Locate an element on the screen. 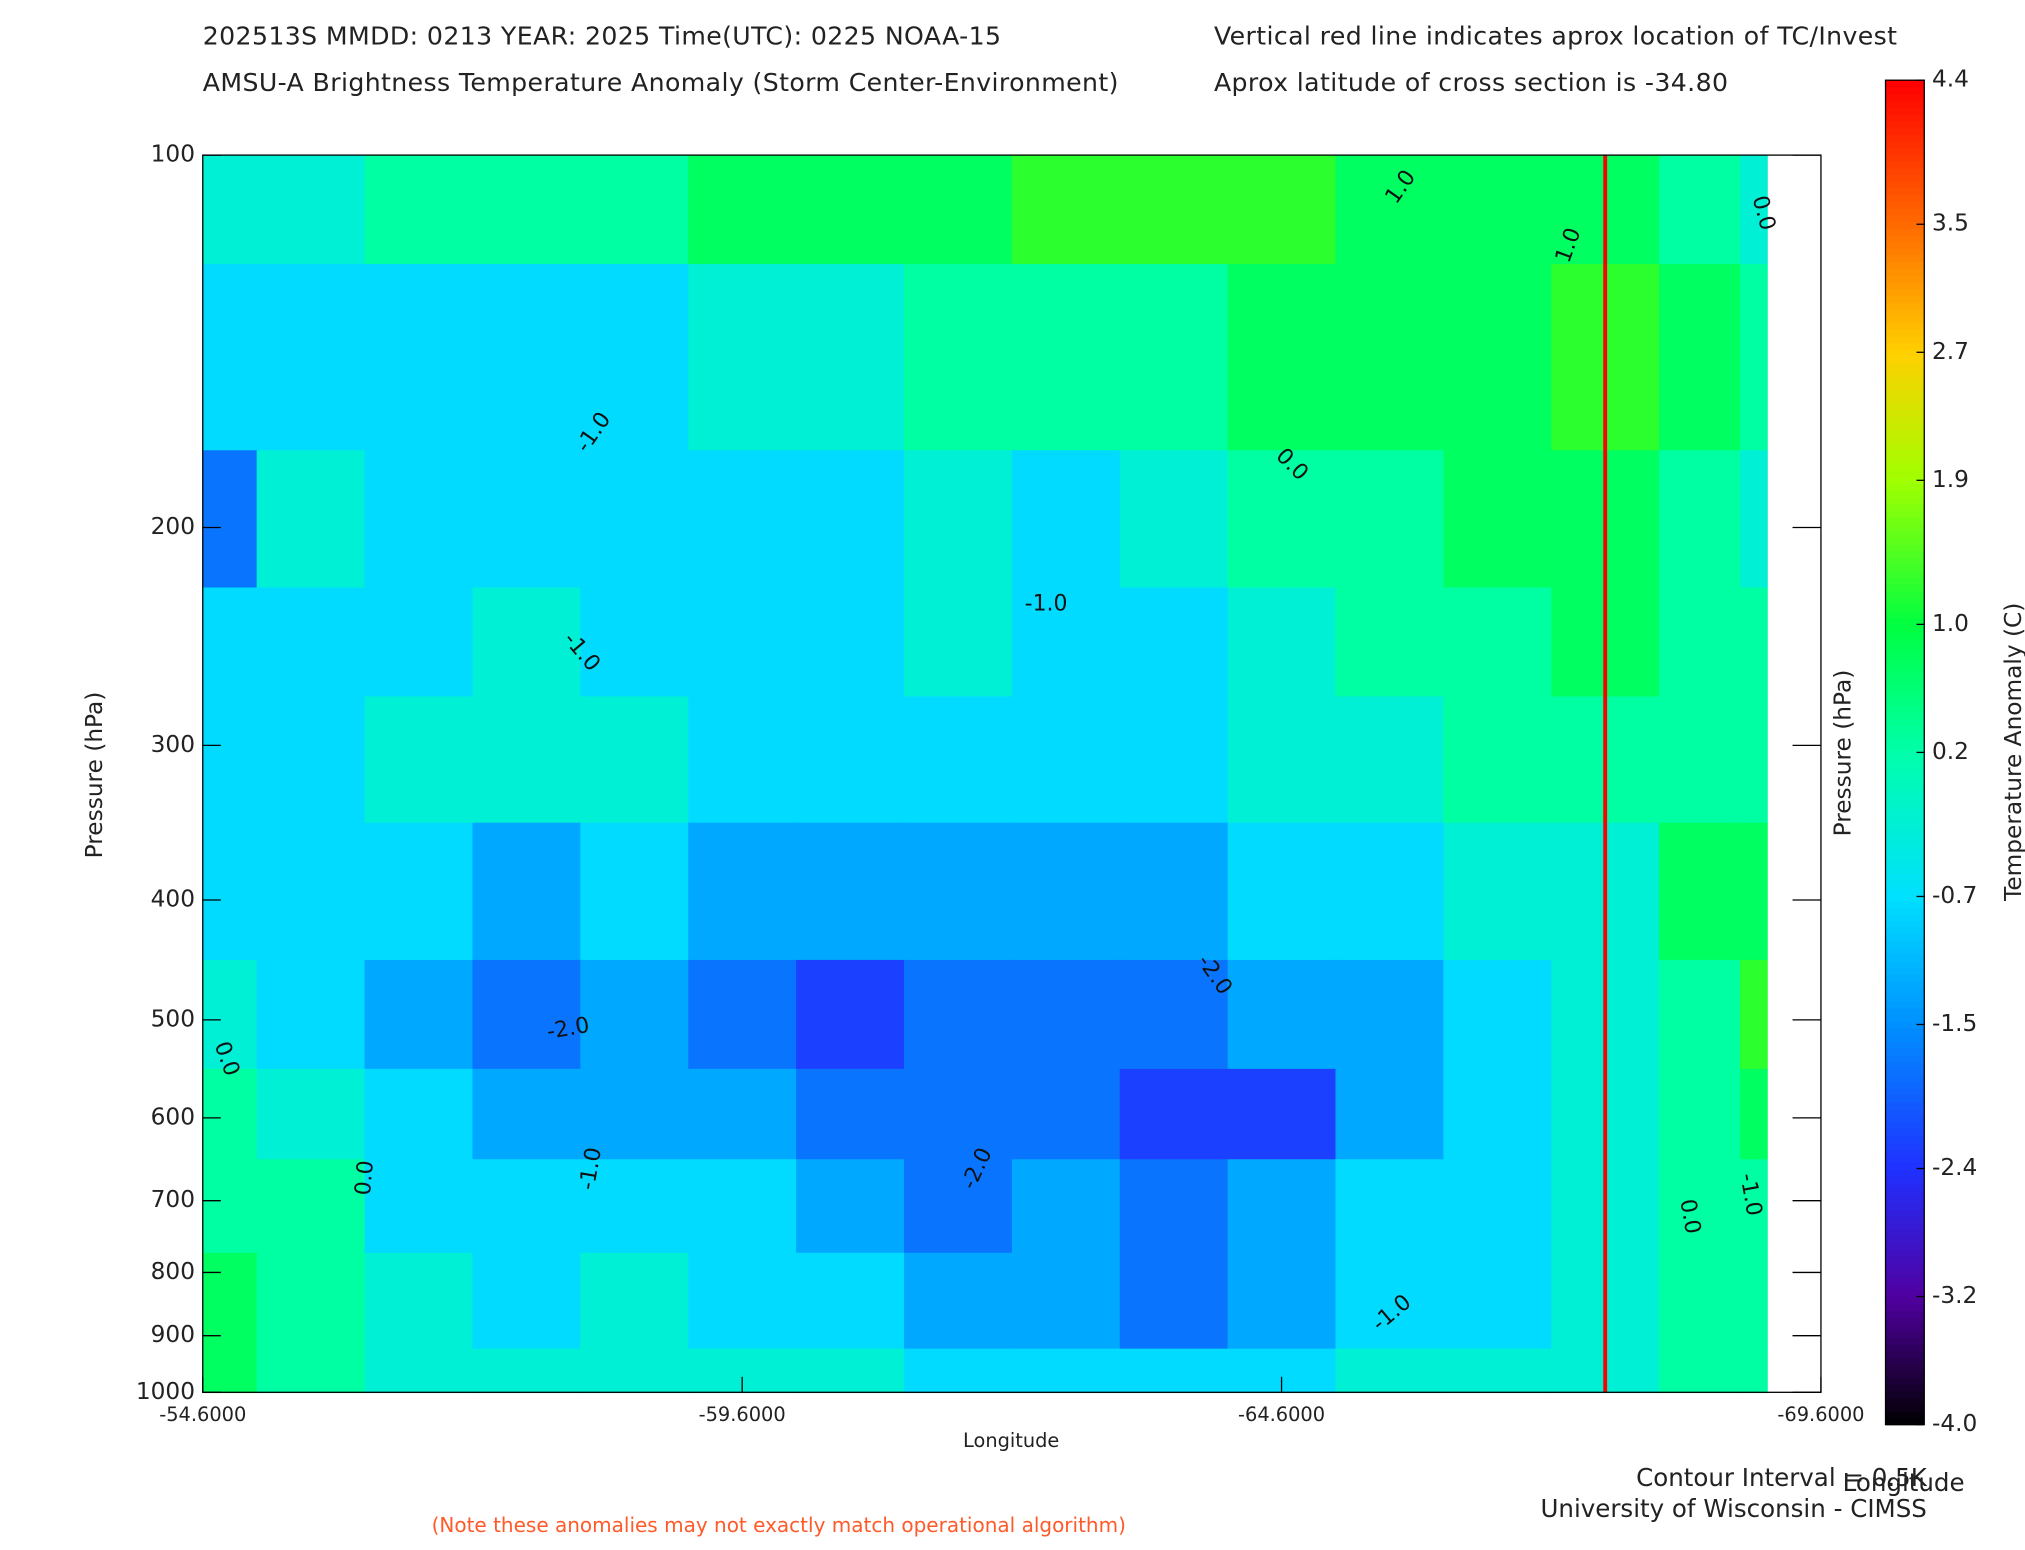 This screenshot has width=2025, height=1550. x-tick-label: -64.6000 is located at coordinates (1281, 1414).